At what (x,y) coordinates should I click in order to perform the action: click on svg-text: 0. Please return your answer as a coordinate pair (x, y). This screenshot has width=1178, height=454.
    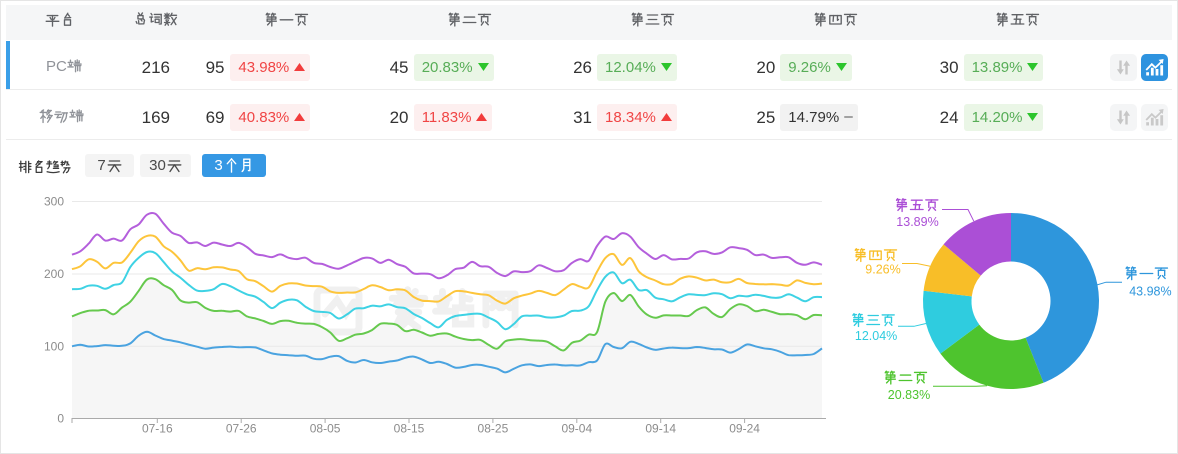
    Looking at the image, I should click on (60, 418).